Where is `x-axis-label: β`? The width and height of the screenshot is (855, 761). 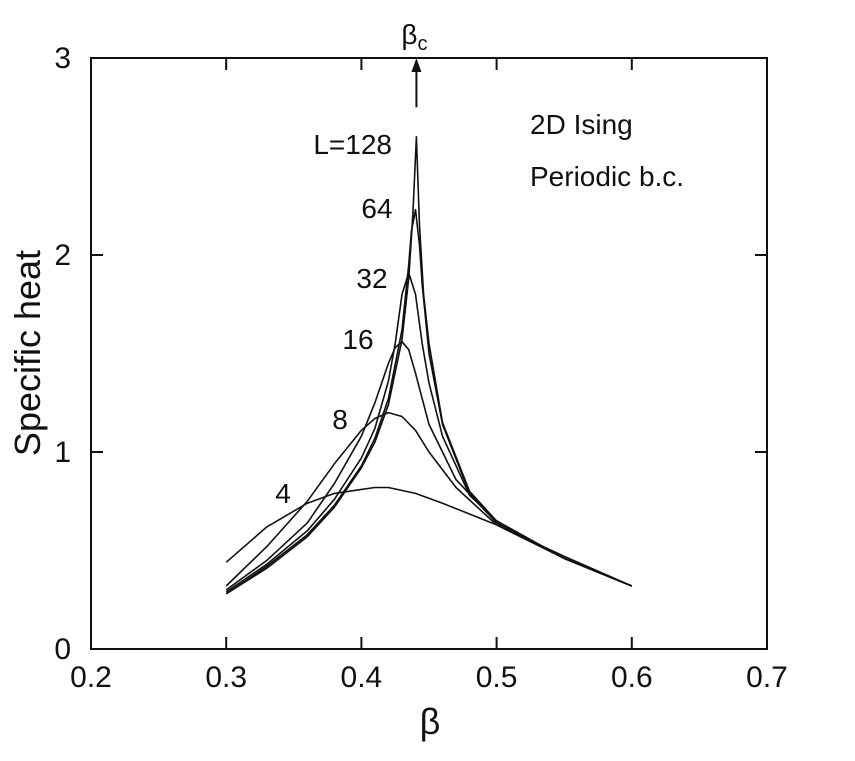 x-axis-label: β is located at coordinates (430, 721).